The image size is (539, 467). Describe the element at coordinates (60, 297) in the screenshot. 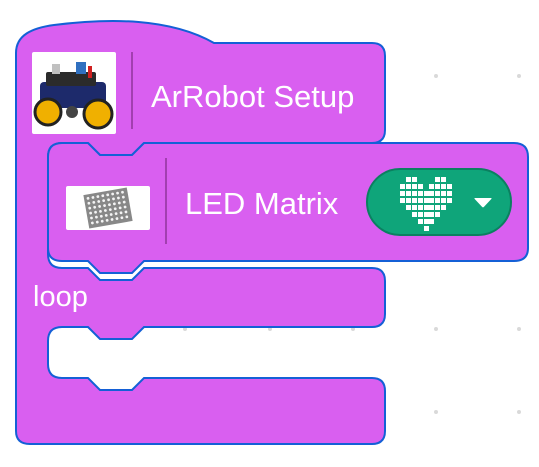

I see `loop-label: loop` at that location.